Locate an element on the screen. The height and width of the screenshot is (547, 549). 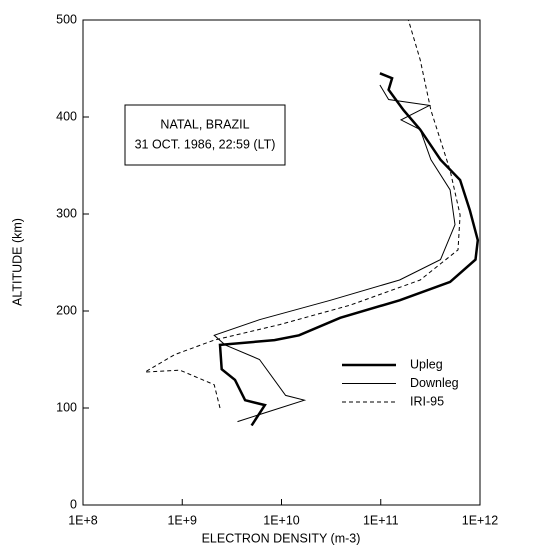
y-tick-label: 400 is located at coordinates (66, 116).